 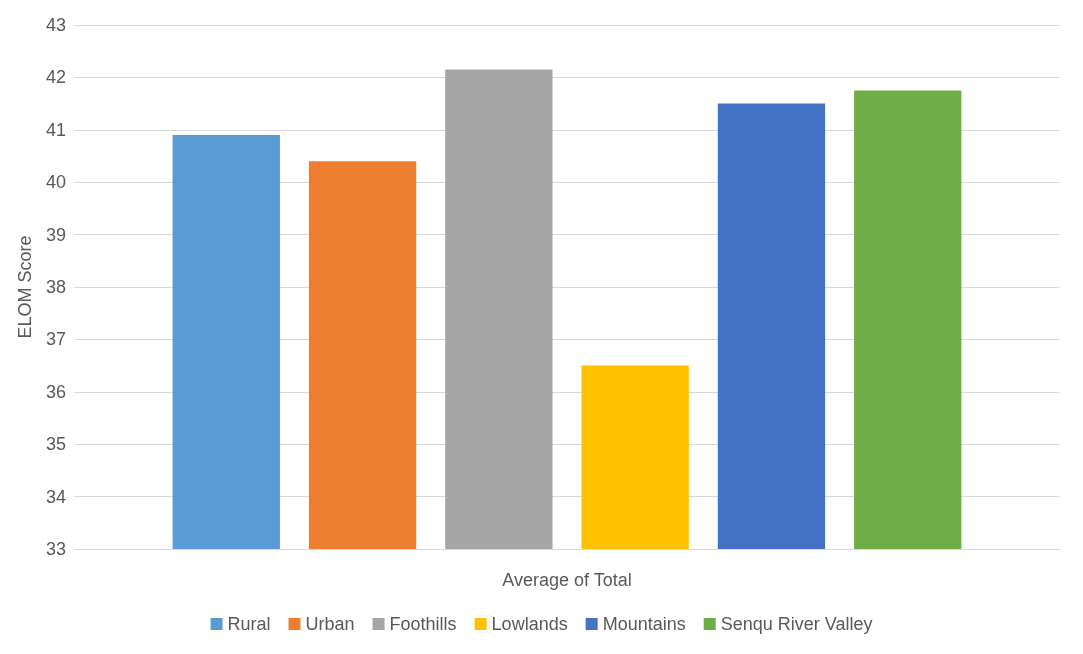 What do you see at coordinates (55, 234) in the screenshot?
I see `y-tick-label: 39` at bounding box center [55, 234].